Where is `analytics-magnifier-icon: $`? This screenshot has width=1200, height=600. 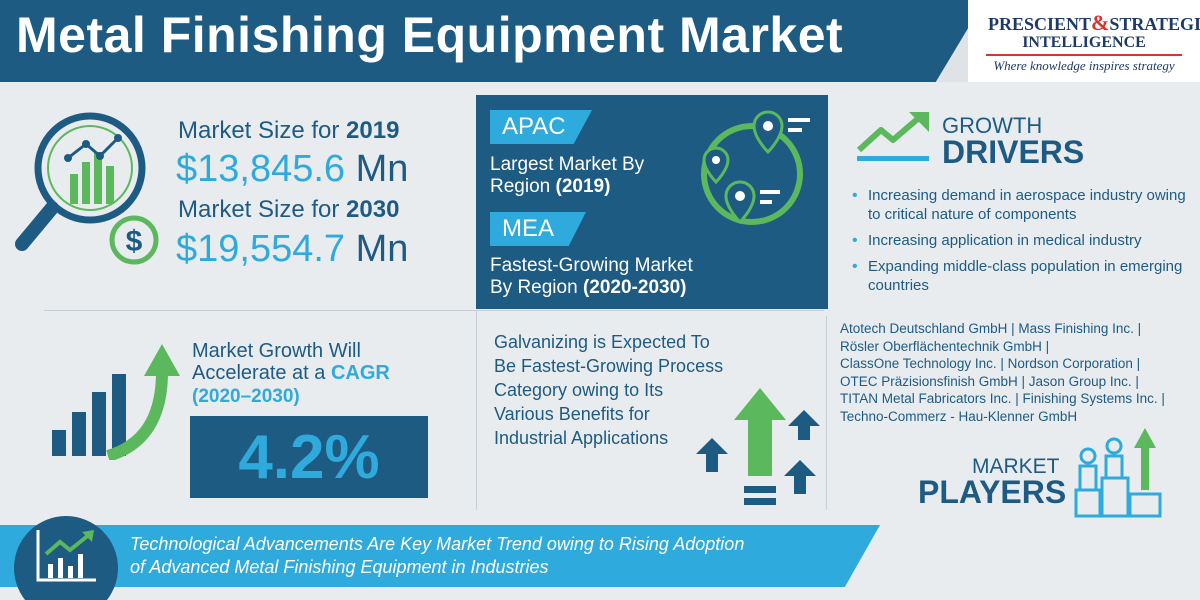 analytics-magnifier-icon: $ is located at coordinates (87, 188).